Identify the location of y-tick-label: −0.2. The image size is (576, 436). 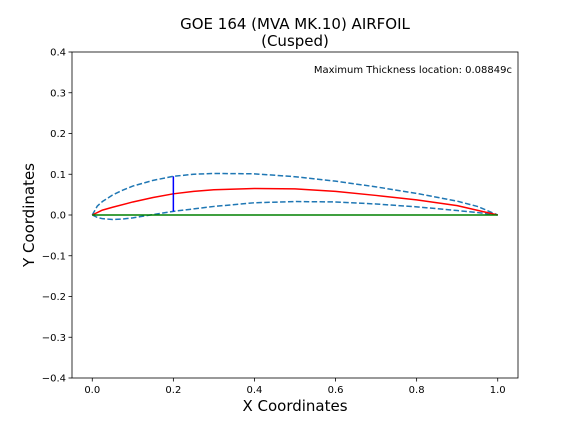
(54, 297).